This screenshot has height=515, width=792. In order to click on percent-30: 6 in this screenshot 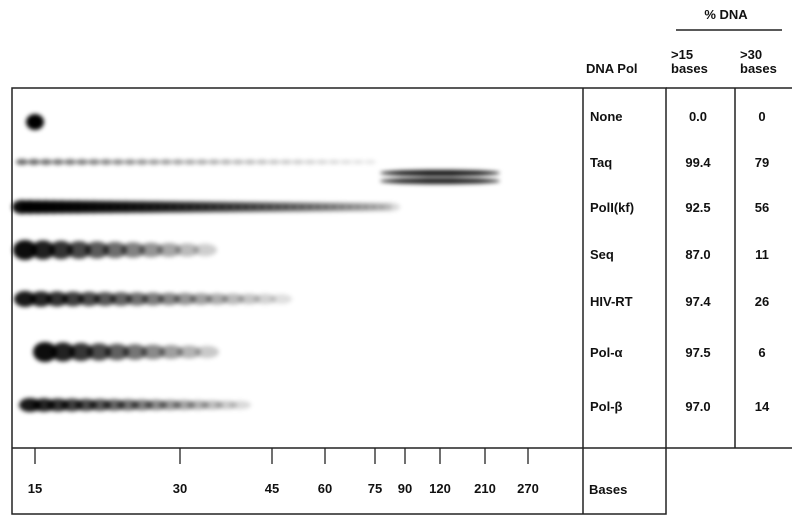, I will do `click(762, 352)`.